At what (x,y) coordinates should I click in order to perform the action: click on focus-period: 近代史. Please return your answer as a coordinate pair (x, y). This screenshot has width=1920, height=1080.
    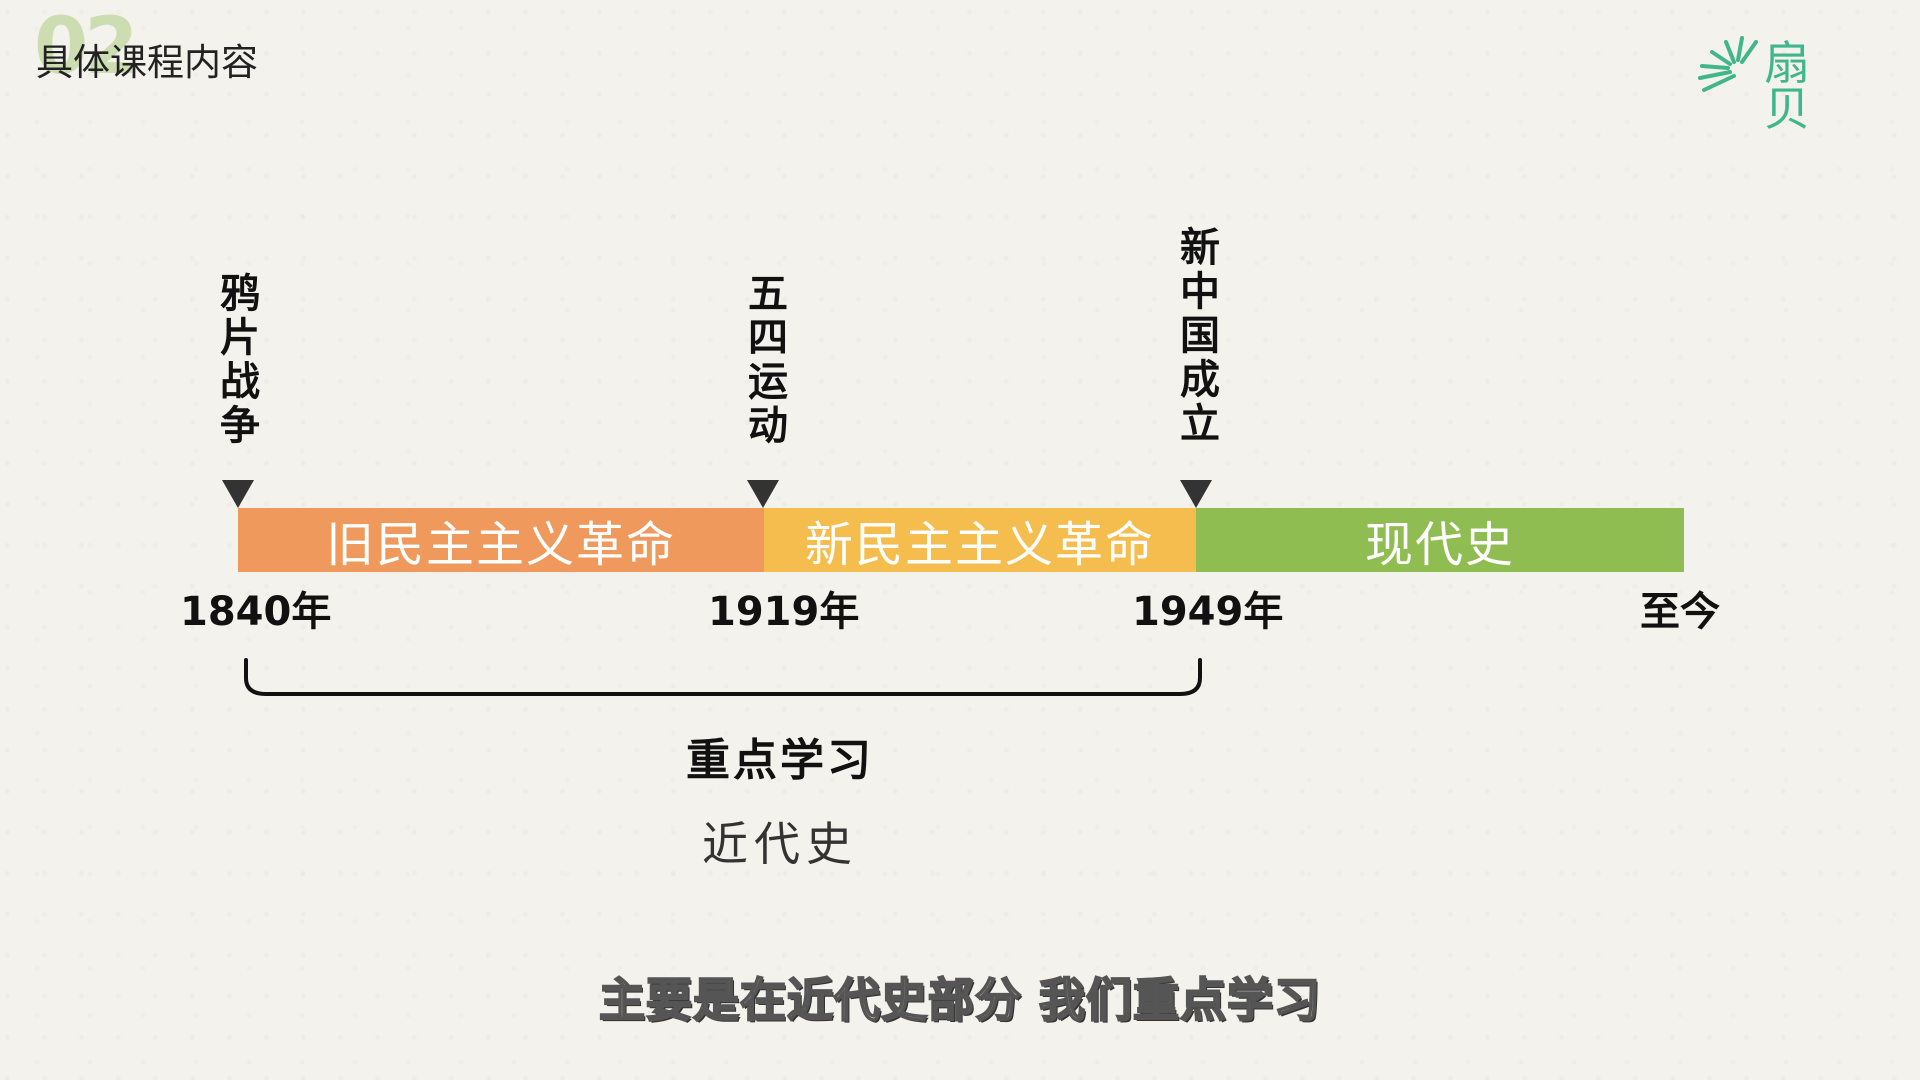
    Looking at the image, I should click on (780, 844).